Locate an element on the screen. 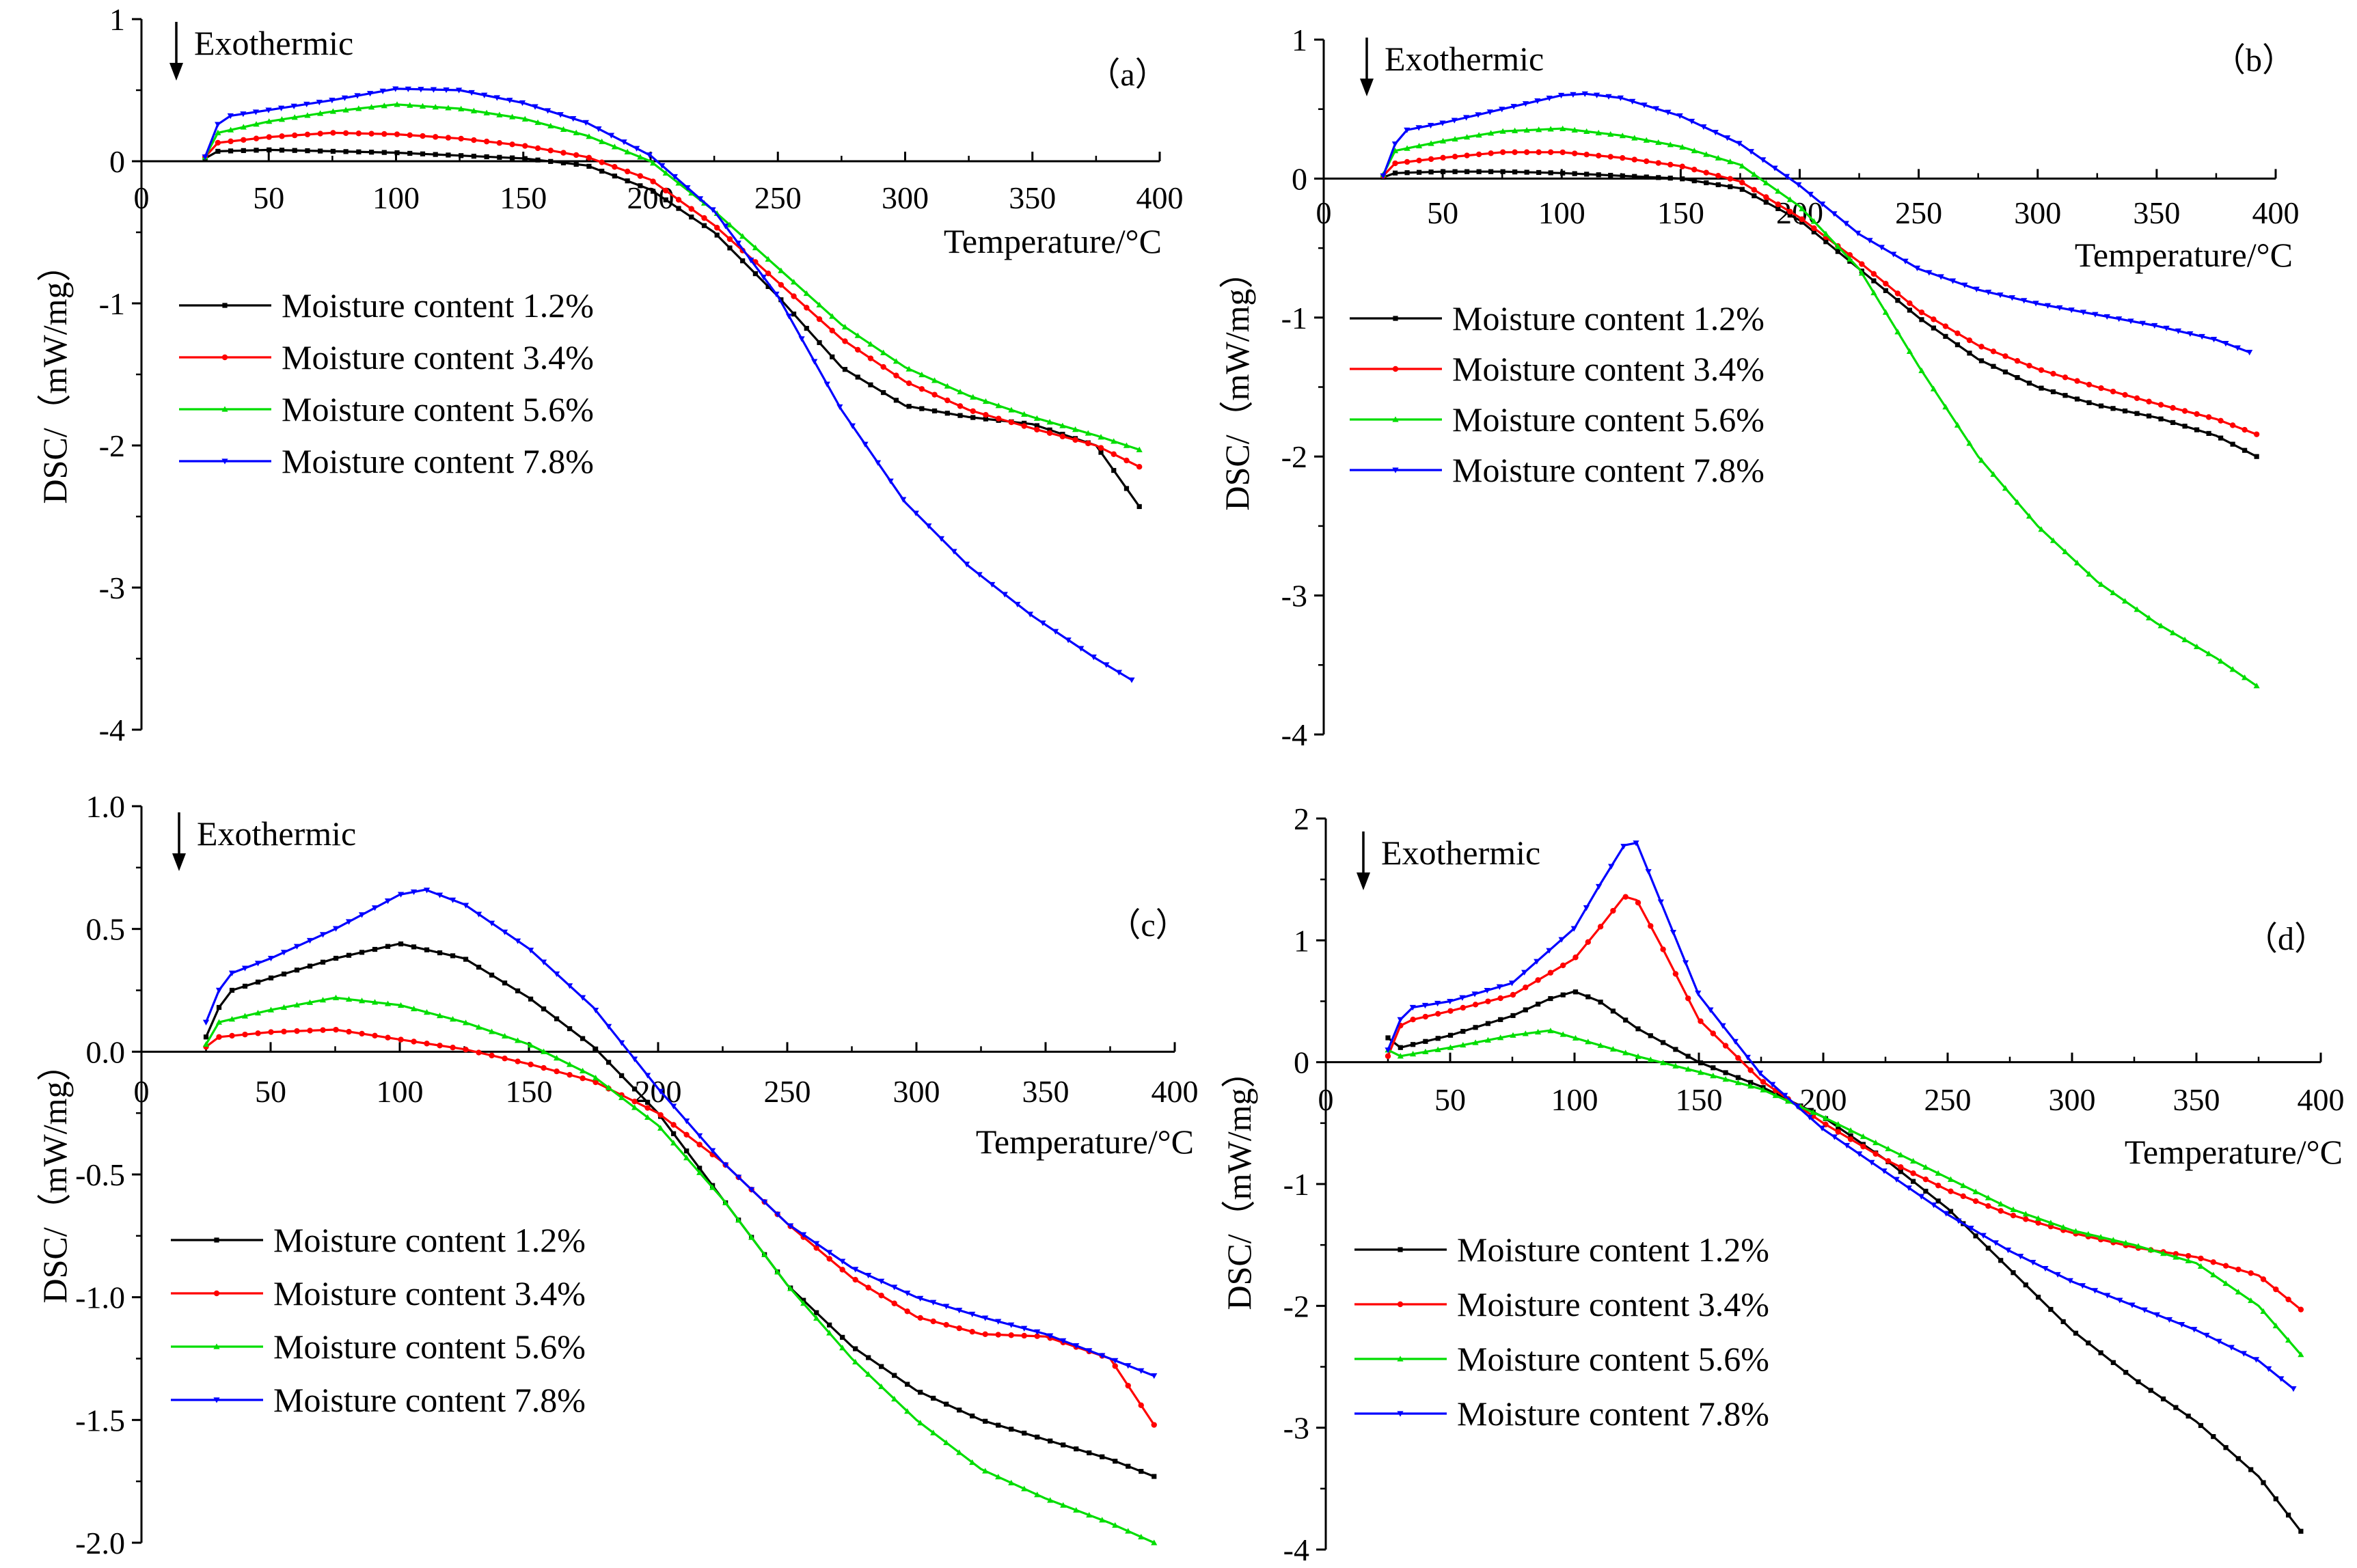  x-tick-label: 50 is located at coordinates (1442, 212).